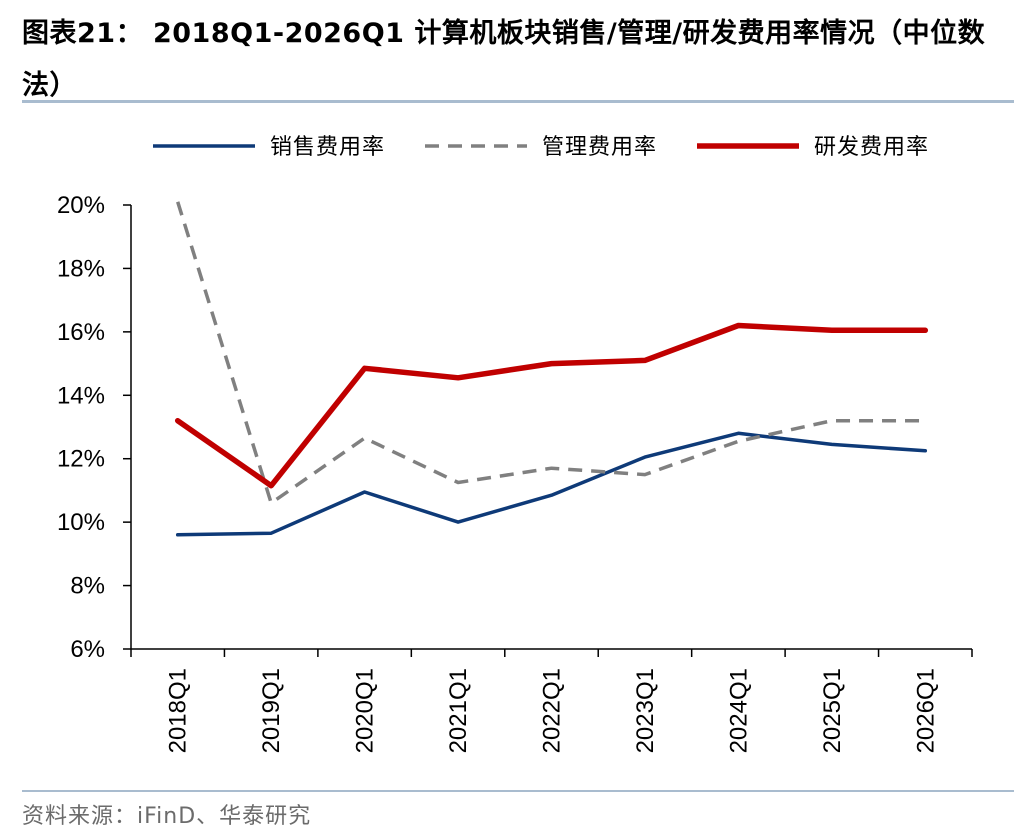 The height and width of the screenshot is (840, 1036). What do you see at coordinates (327, 147) in the screenshot?
I see `legend-label-1: 销售费用率` at bounding box center [327, 147].